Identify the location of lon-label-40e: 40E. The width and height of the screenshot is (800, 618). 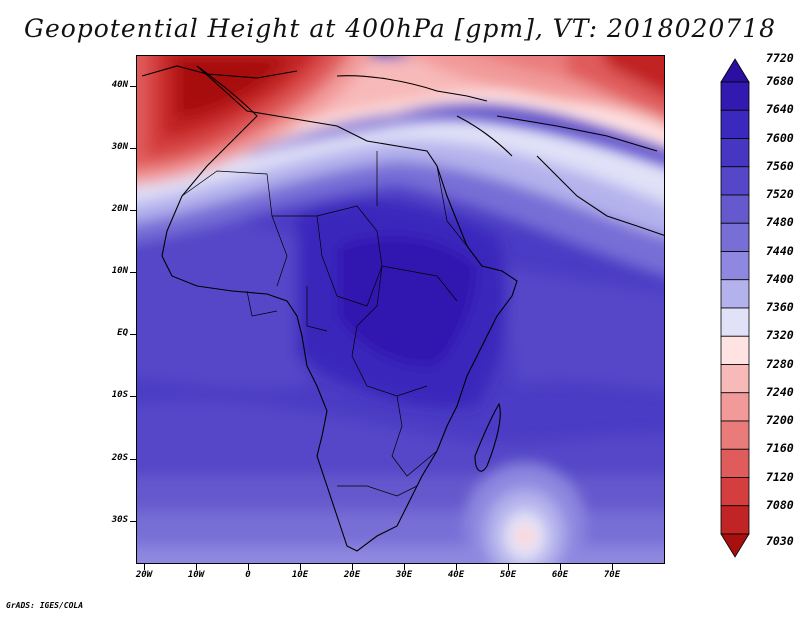
(456, 575).